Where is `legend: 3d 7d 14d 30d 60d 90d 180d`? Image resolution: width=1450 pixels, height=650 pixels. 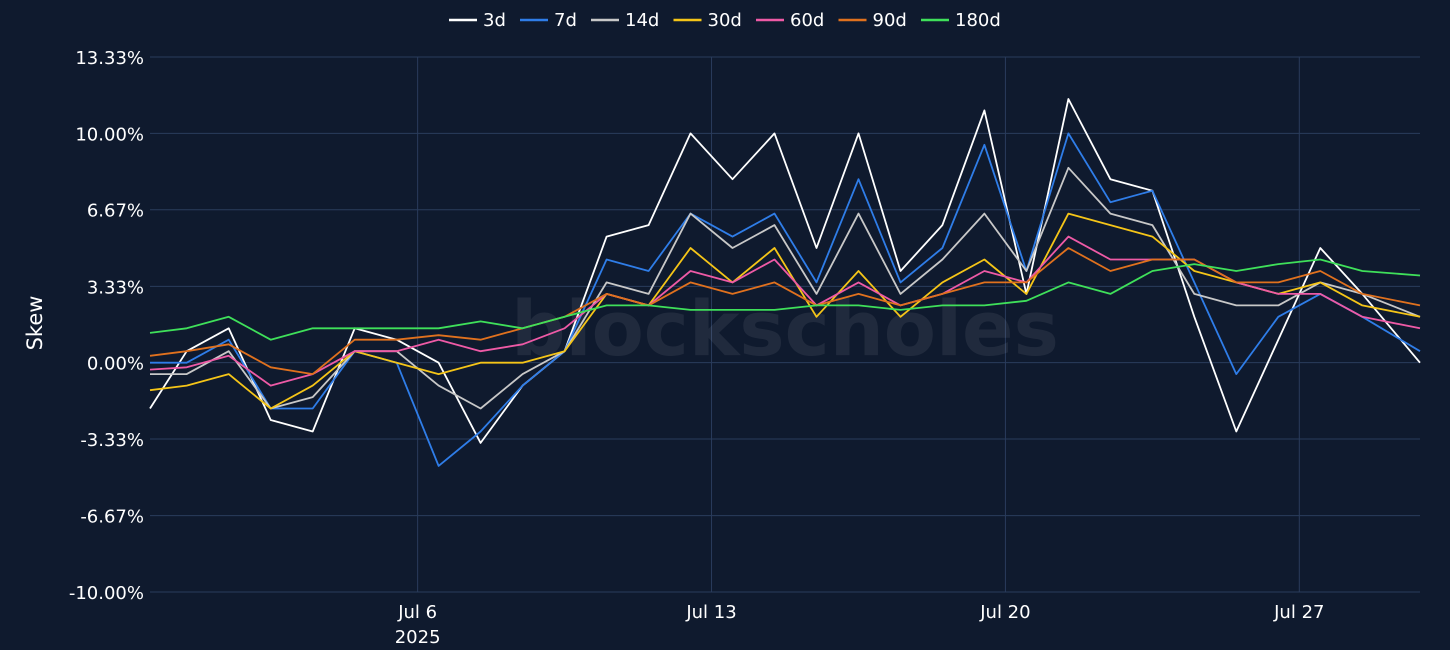
legend: 3d 7d 14d 30d 60d 90d 180d is located at coordinates (725, 20).